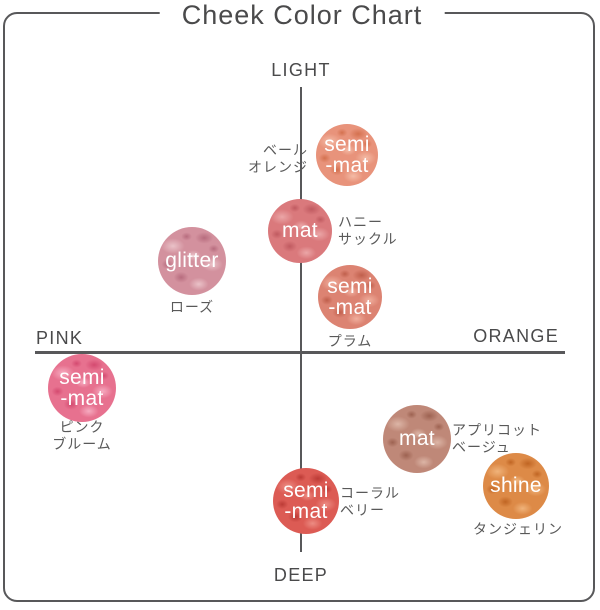 The image size is (600, 610). Describe the element at coordinates (278, 158) in the screenshot. I see `shade-name-pale-orange: ベール オレンジ` at that location.